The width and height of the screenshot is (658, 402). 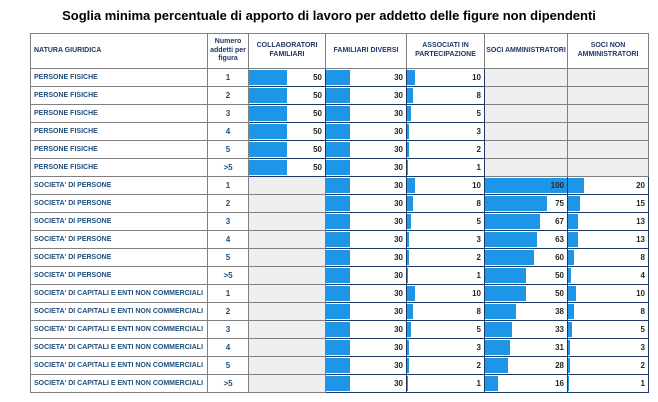 I want to click on table-row: SOCIETA' DI PERSONE 5 30 2 60 8, so click(x=339, y=257).